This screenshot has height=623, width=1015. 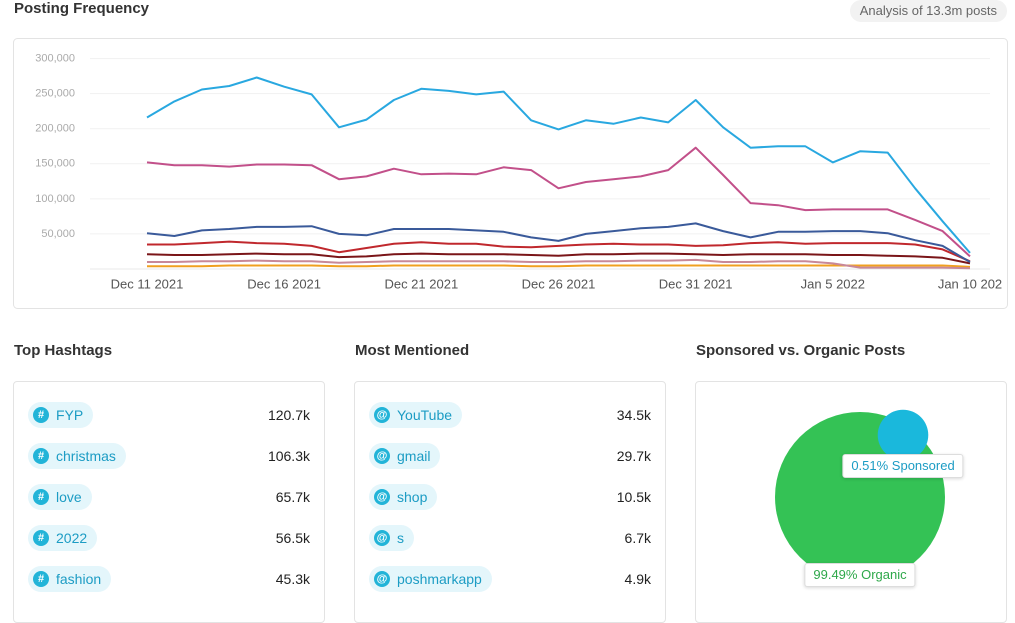 I want to click on section-title: Top Hashtags, so click(x=63, y=350).